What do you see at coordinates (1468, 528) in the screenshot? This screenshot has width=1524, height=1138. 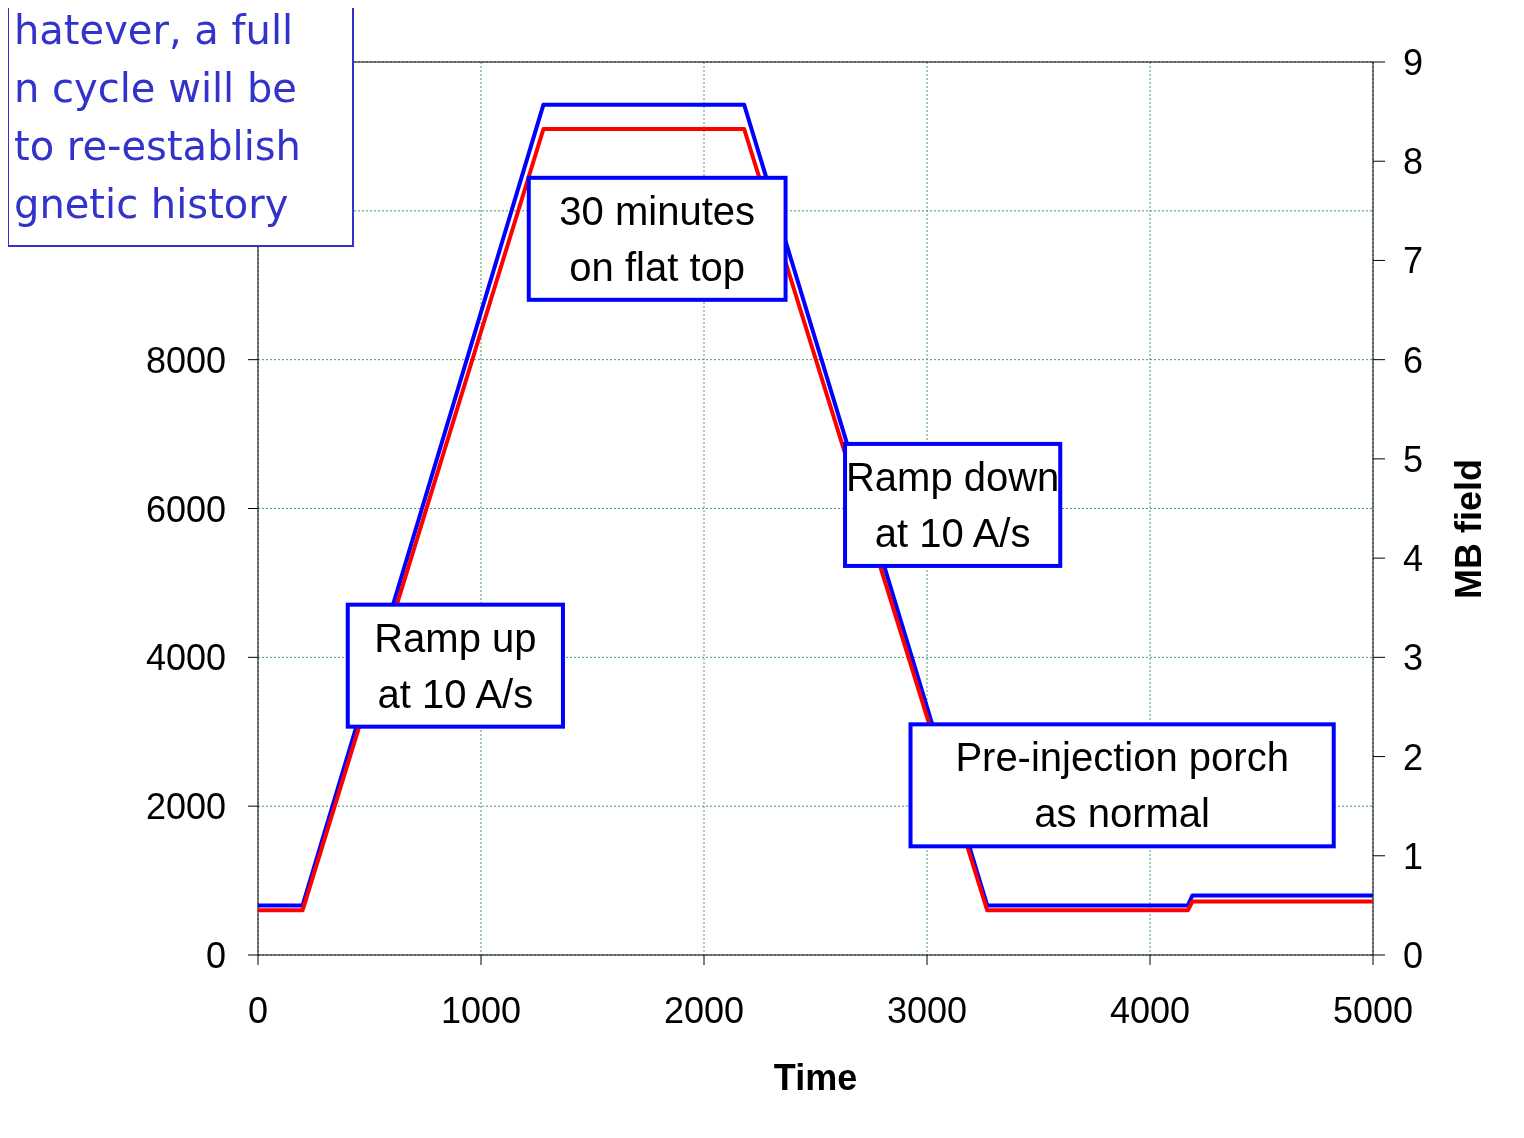 I see `y2-axis-title: MB field` at bounding box center [1468, 528].